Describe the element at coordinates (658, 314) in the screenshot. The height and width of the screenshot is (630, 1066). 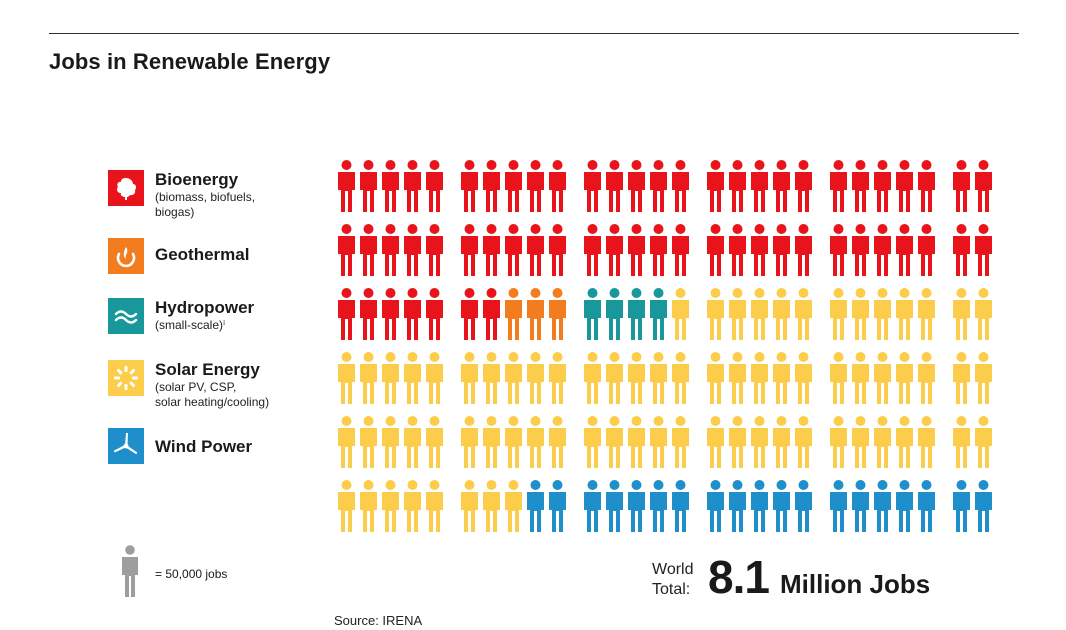
I see `person-mark-hydropower` at that location.